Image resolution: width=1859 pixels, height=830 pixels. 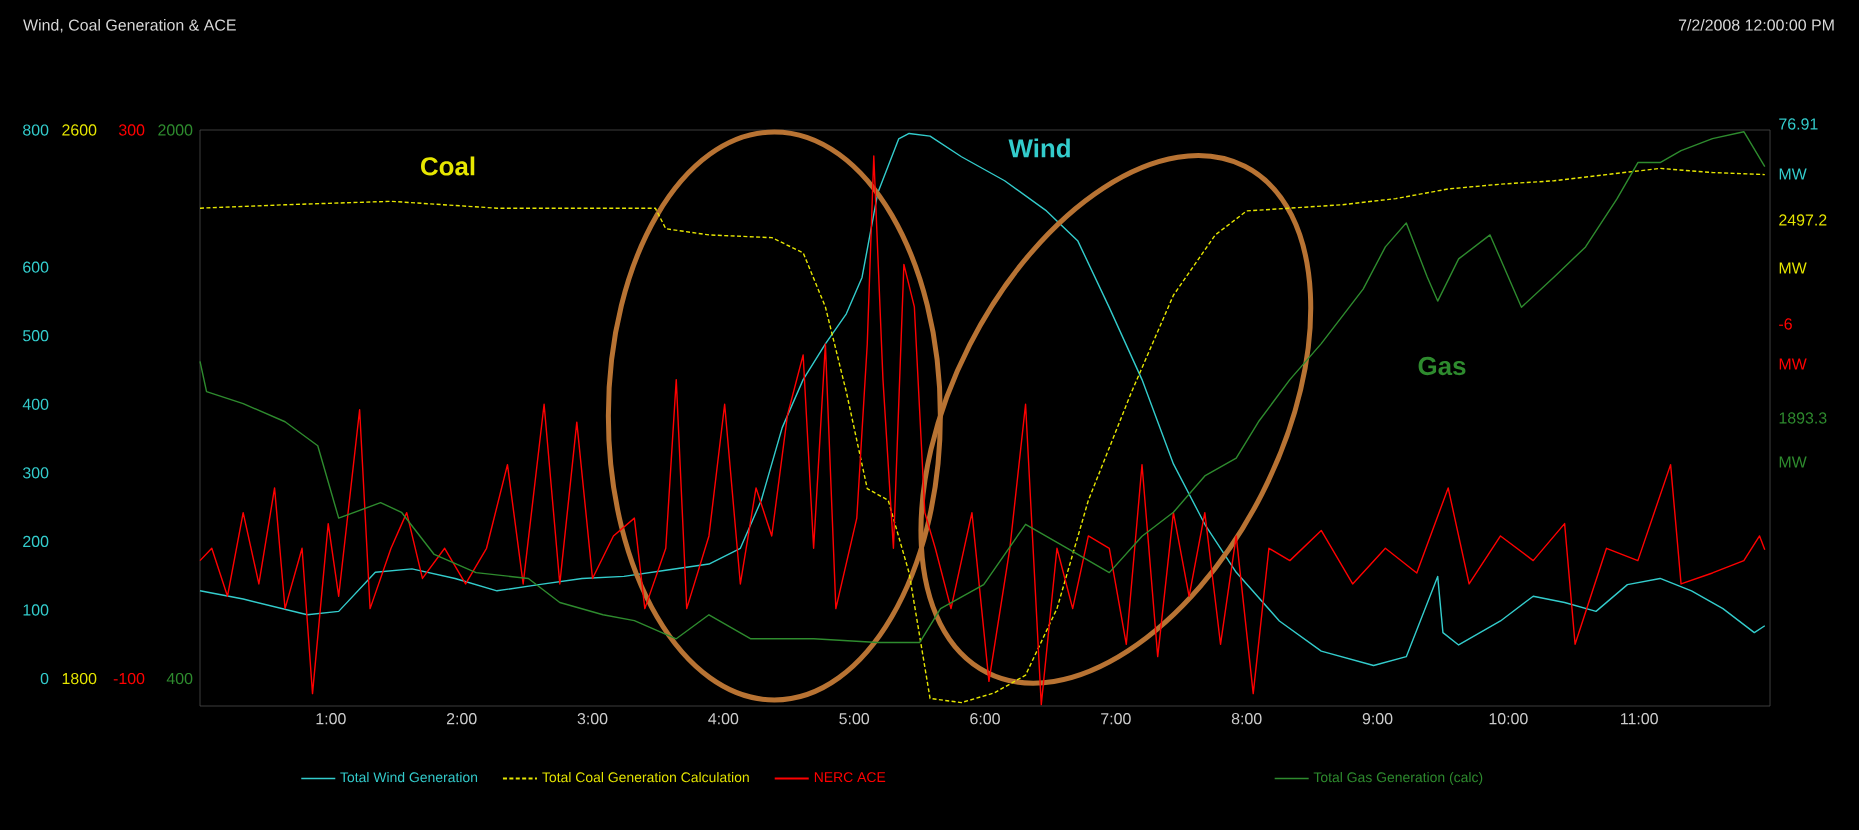 I want to click on text: 1893.3, so click(x=1803, y=418).